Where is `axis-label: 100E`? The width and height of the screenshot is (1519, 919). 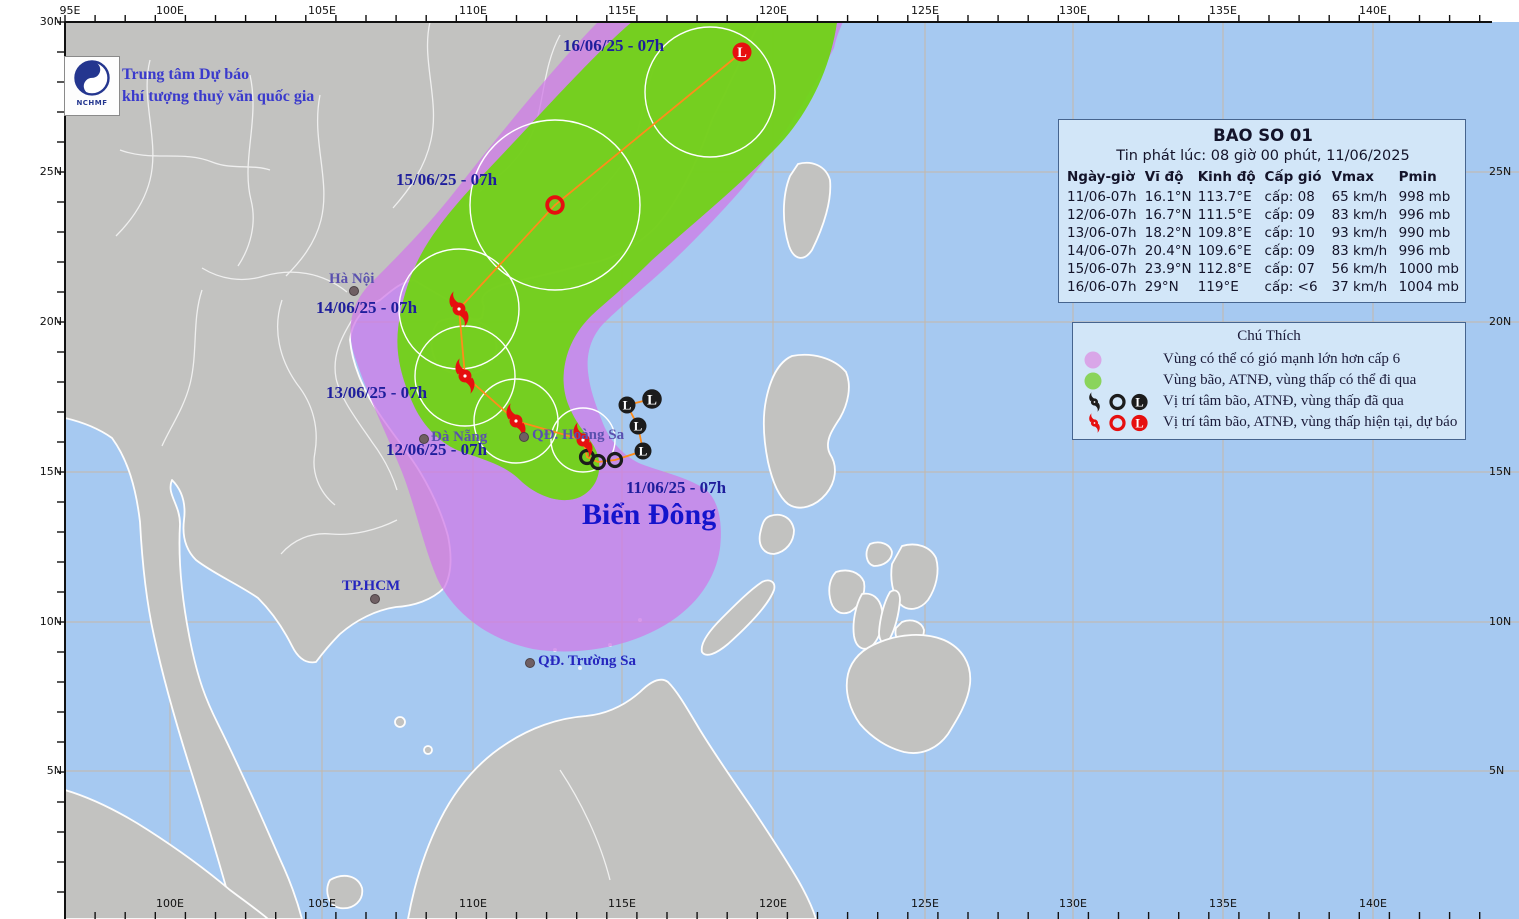
axis-label: 100E is located at coordinates (170, 10).